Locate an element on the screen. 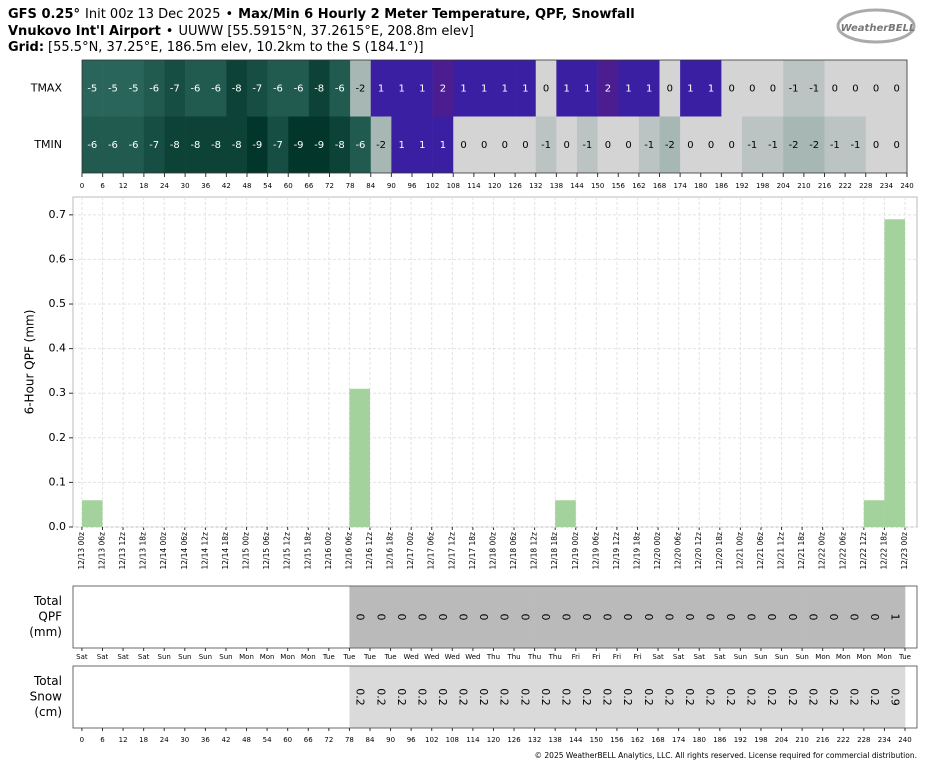 The height and width of the screenshot is (768, 935). x-tick-label: 12/18 12z is located at coordinates (534, 551).